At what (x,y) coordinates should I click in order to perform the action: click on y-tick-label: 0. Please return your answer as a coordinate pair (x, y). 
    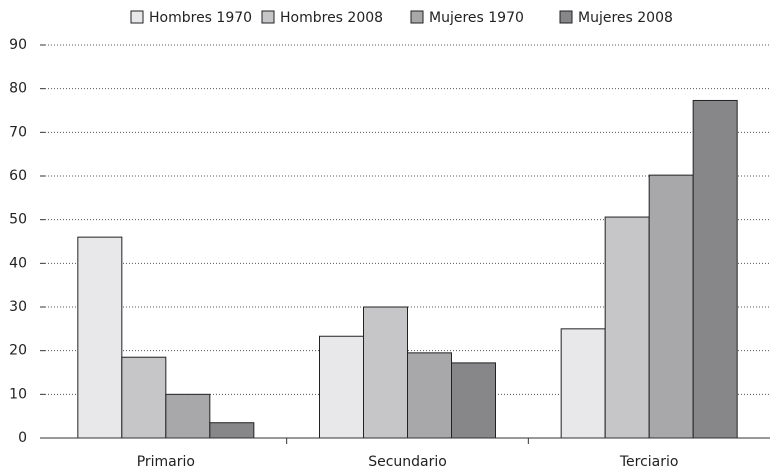
    Looking at the image, I should click on (22, 438).